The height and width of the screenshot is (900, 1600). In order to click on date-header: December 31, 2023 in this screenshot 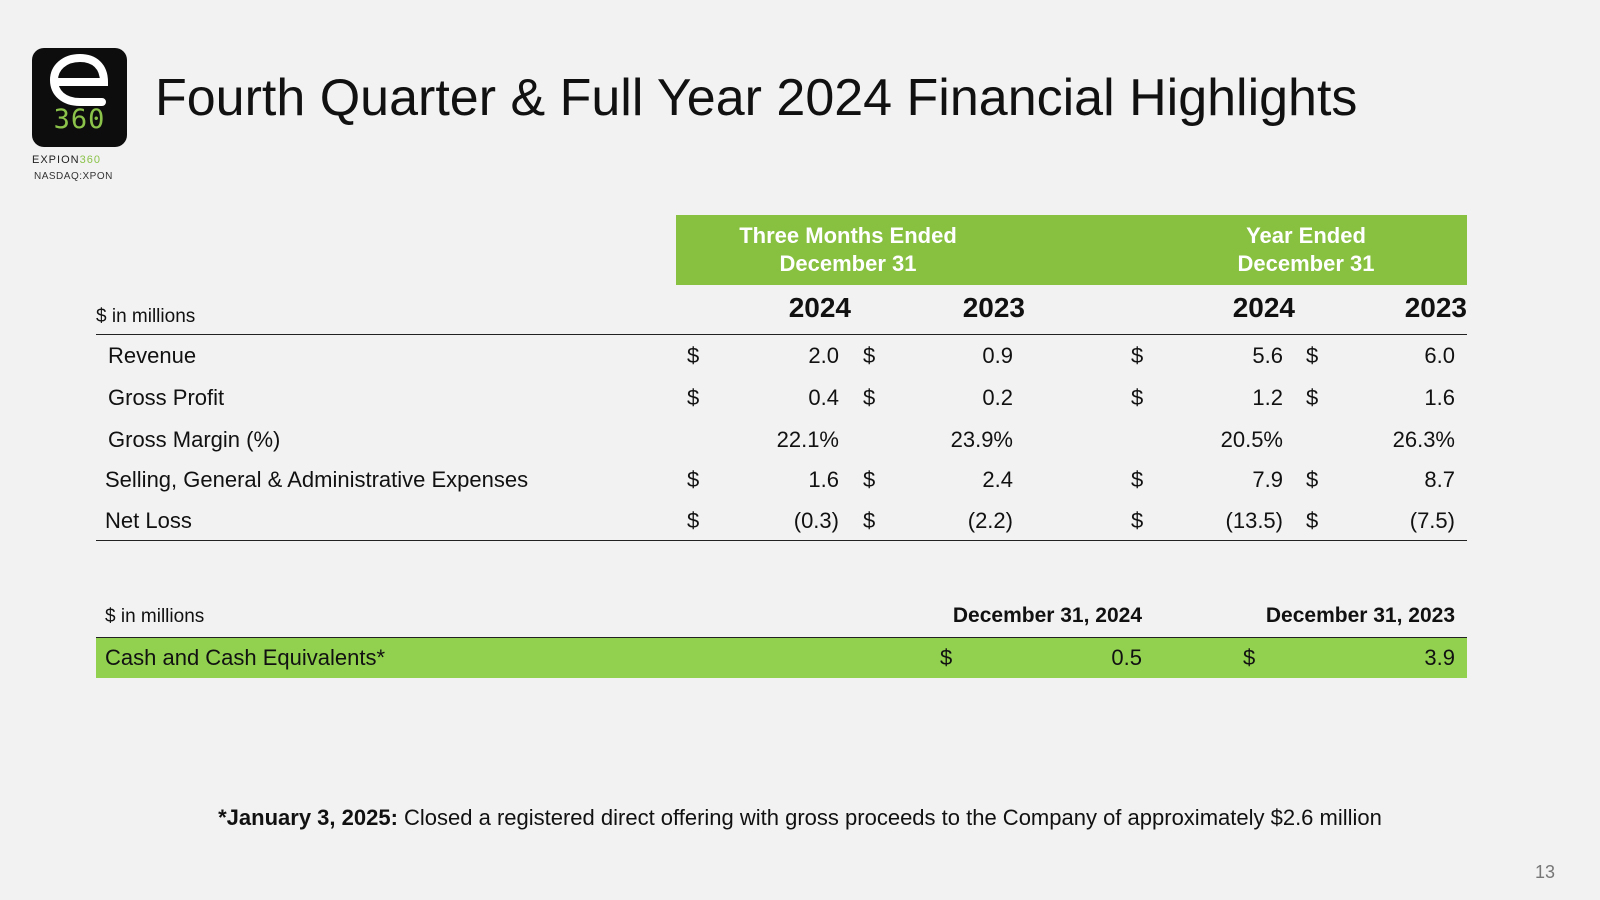, I will do `click(1360, 615)`.